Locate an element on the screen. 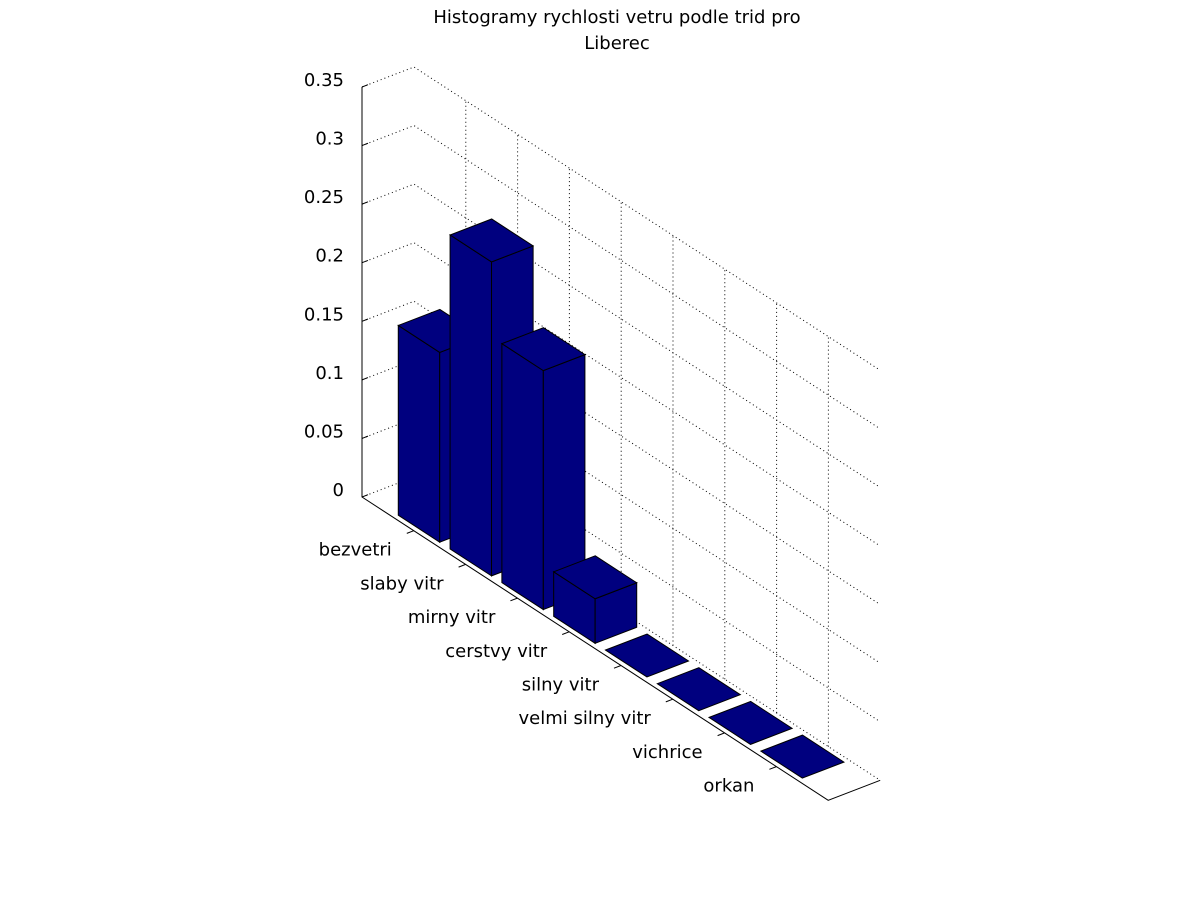 The image size is (1200, 901). x-tick-label: cerstvy vitr is located at coordinates (496, 651).